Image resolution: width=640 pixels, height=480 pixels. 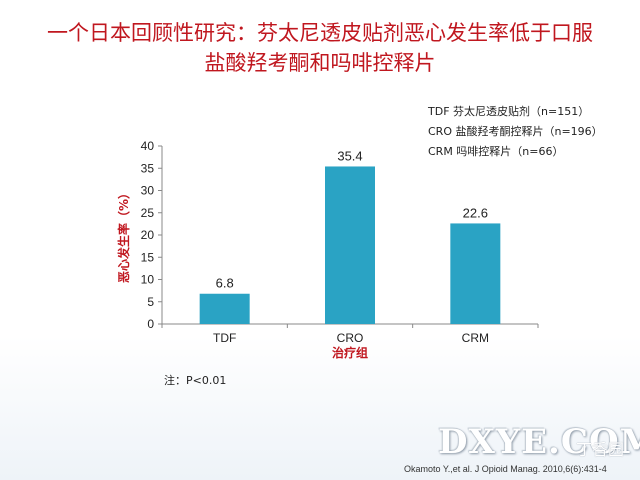 What do you see at coordinates (509, 111) in the screenshot?
I see `legend-entry-tdf: TDF 芬太尼透皮贴剂（n=151）` at bounding box center [509, 111].